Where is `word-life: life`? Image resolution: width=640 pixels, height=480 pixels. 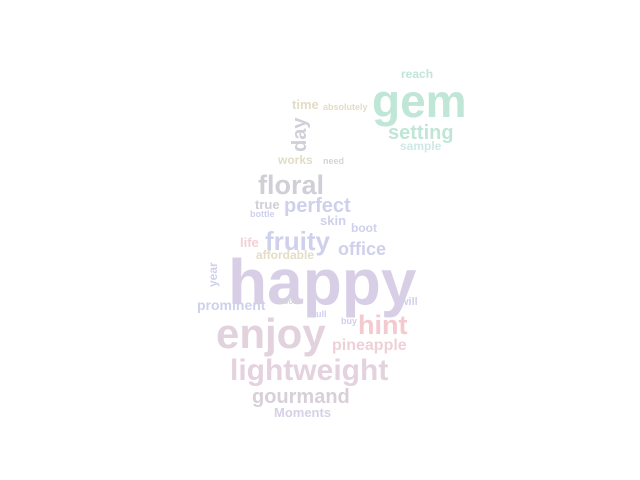 word-life: life is located at coordinates (249, 242).